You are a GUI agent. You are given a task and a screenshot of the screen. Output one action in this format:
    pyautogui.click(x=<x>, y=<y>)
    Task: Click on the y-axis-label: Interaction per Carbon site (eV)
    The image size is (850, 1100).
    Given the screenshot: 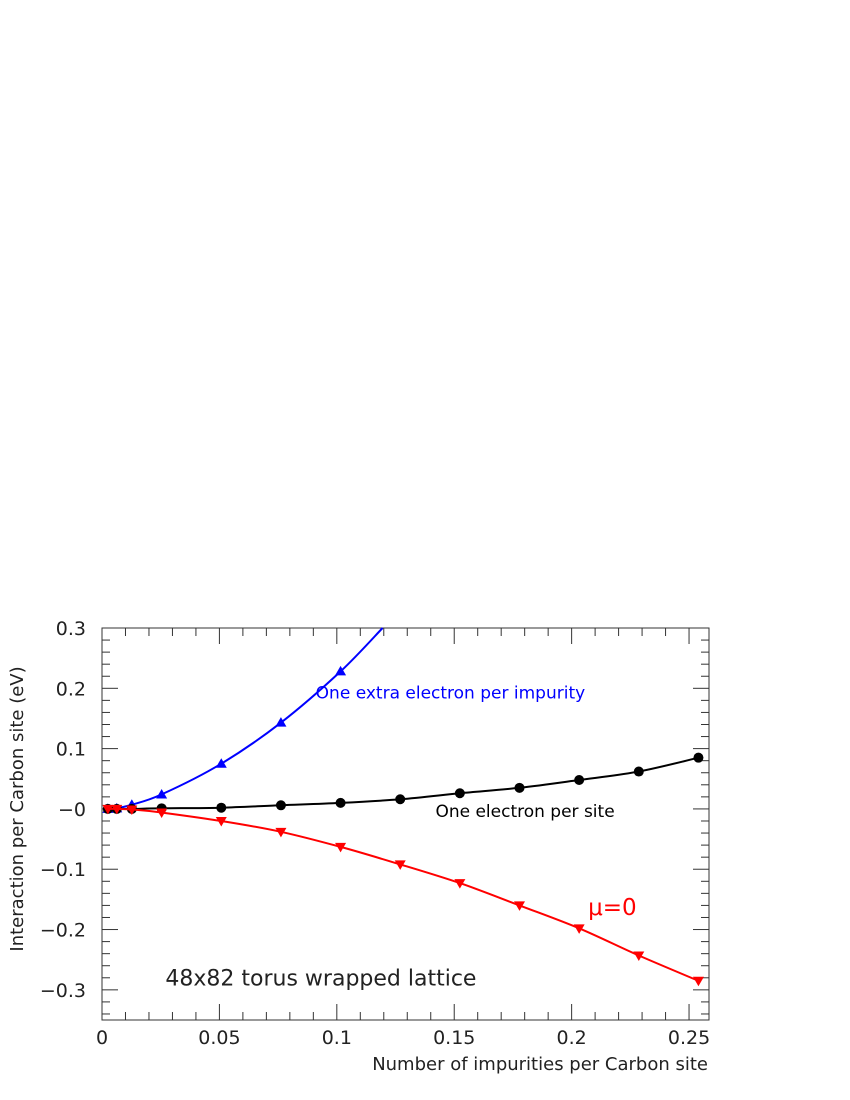 What is the action you would take?
    pyautogui.click(x=17, y=808)
    